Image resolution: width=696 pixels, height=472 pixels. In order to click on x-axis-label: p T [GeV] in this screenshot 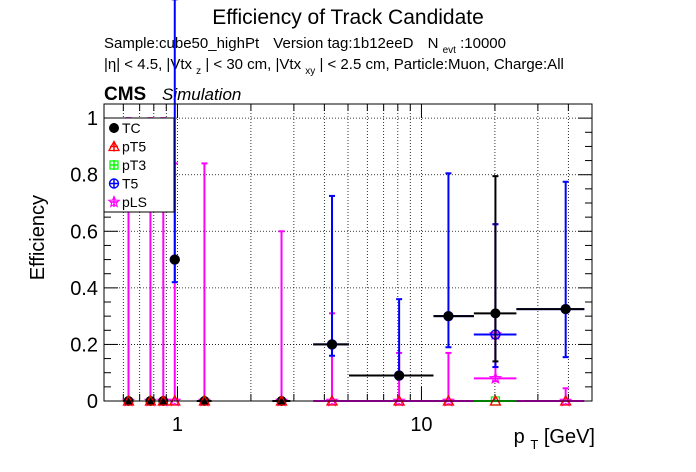, I will do `click(554, 440)`.